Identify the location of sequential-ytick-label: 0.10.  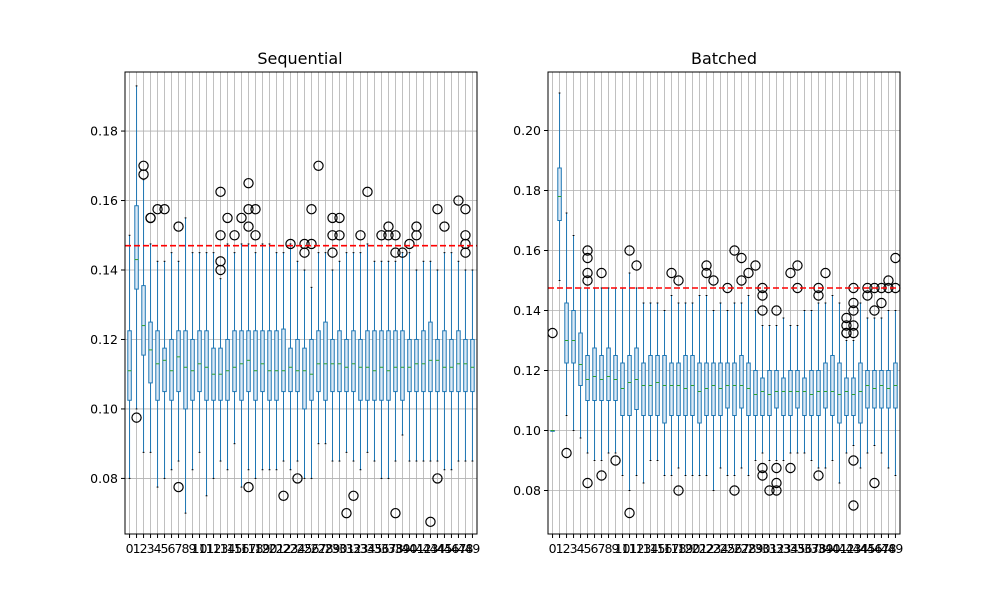
(104, 408).